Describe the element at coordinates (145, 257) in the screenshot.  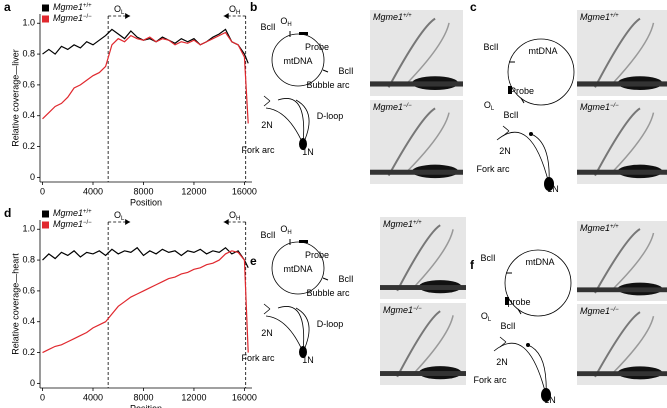
I see `series-line` at that location.